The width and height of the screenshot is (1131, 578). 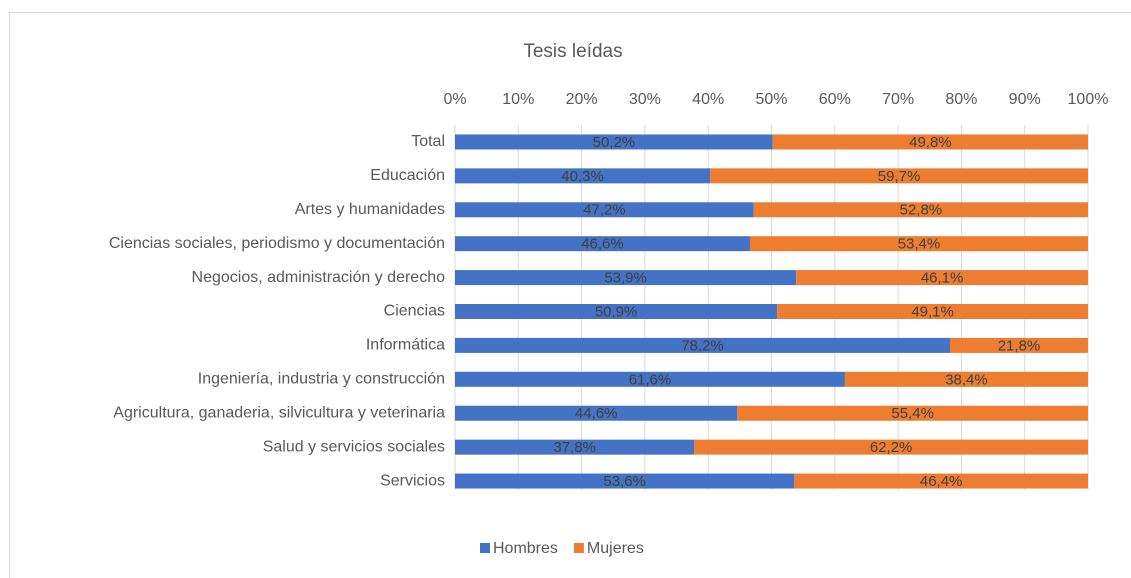 What do you see at coordinates (407, 175) in the screenshot?
I see `y-tick-label: Educación` at bounding box center [407, 175].